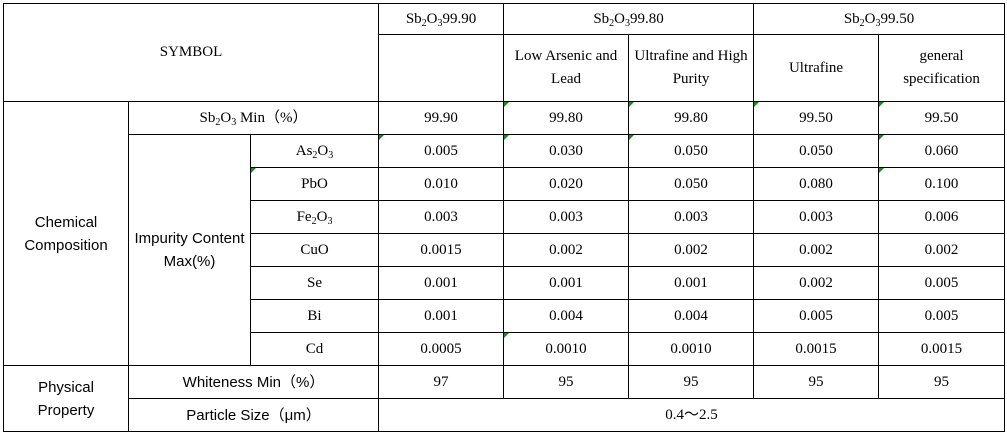 The image size is (1007, 434). I want to click on impurity-name: CuO, so click(314, 250).